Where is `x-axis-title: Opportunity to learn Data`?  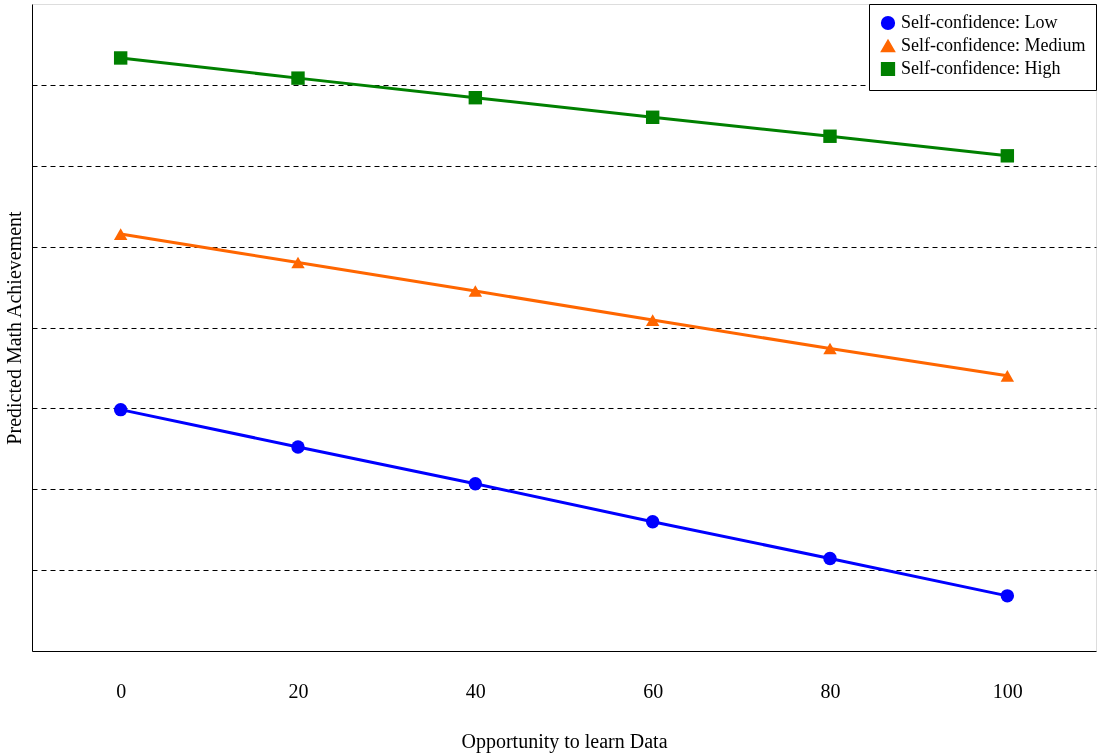 x-axis-title: Opportunity to learn Data is located at coordinates (564, 741).